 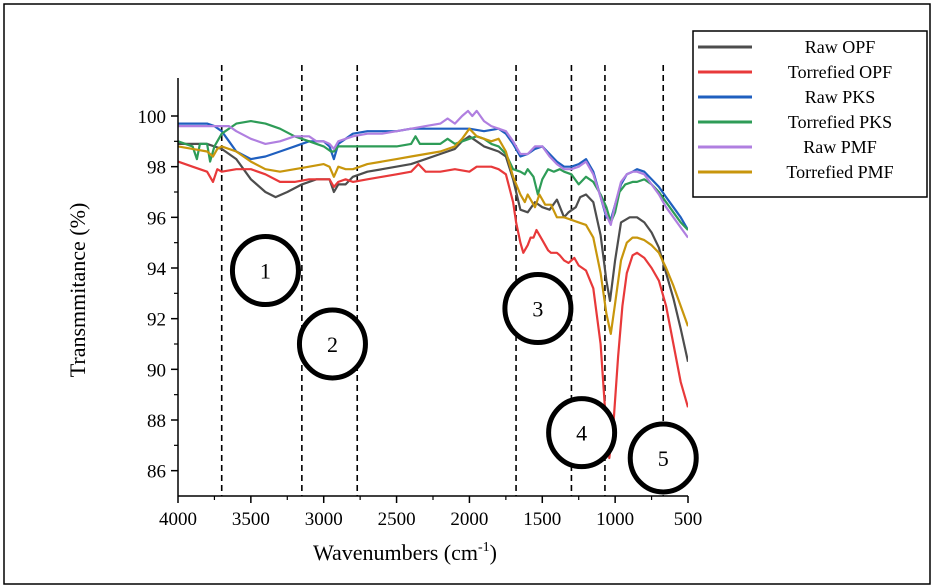 What do you see at coordinates (324, 519) in the screenshot?
I see `x-tick-label: 3000` at bounding box center [324, 519].